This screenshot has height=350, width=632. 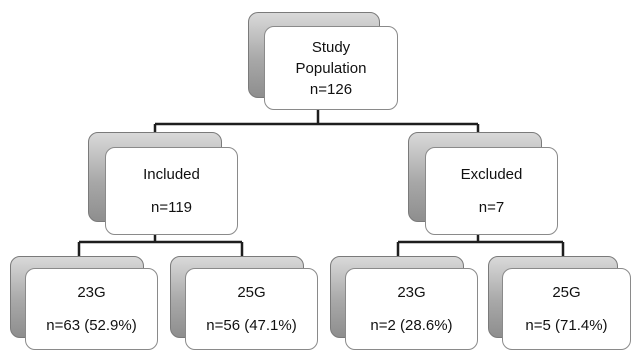 What do you see at coordinates (316, 125) in the screenshot?
I see `connector-root` at bounding box center [316, 125].